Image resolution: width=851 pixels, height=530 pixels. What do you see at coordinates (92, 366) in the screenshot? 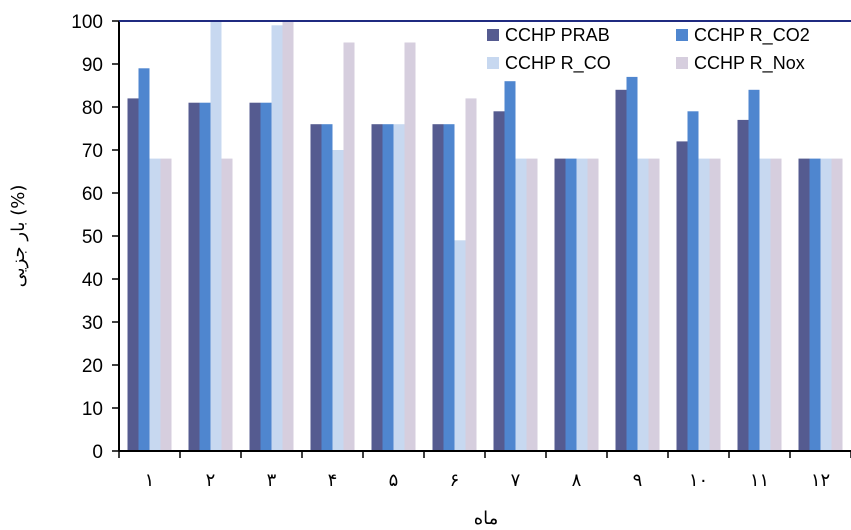
I see `y-tick-label: 20` at bounding box center [92, 366].